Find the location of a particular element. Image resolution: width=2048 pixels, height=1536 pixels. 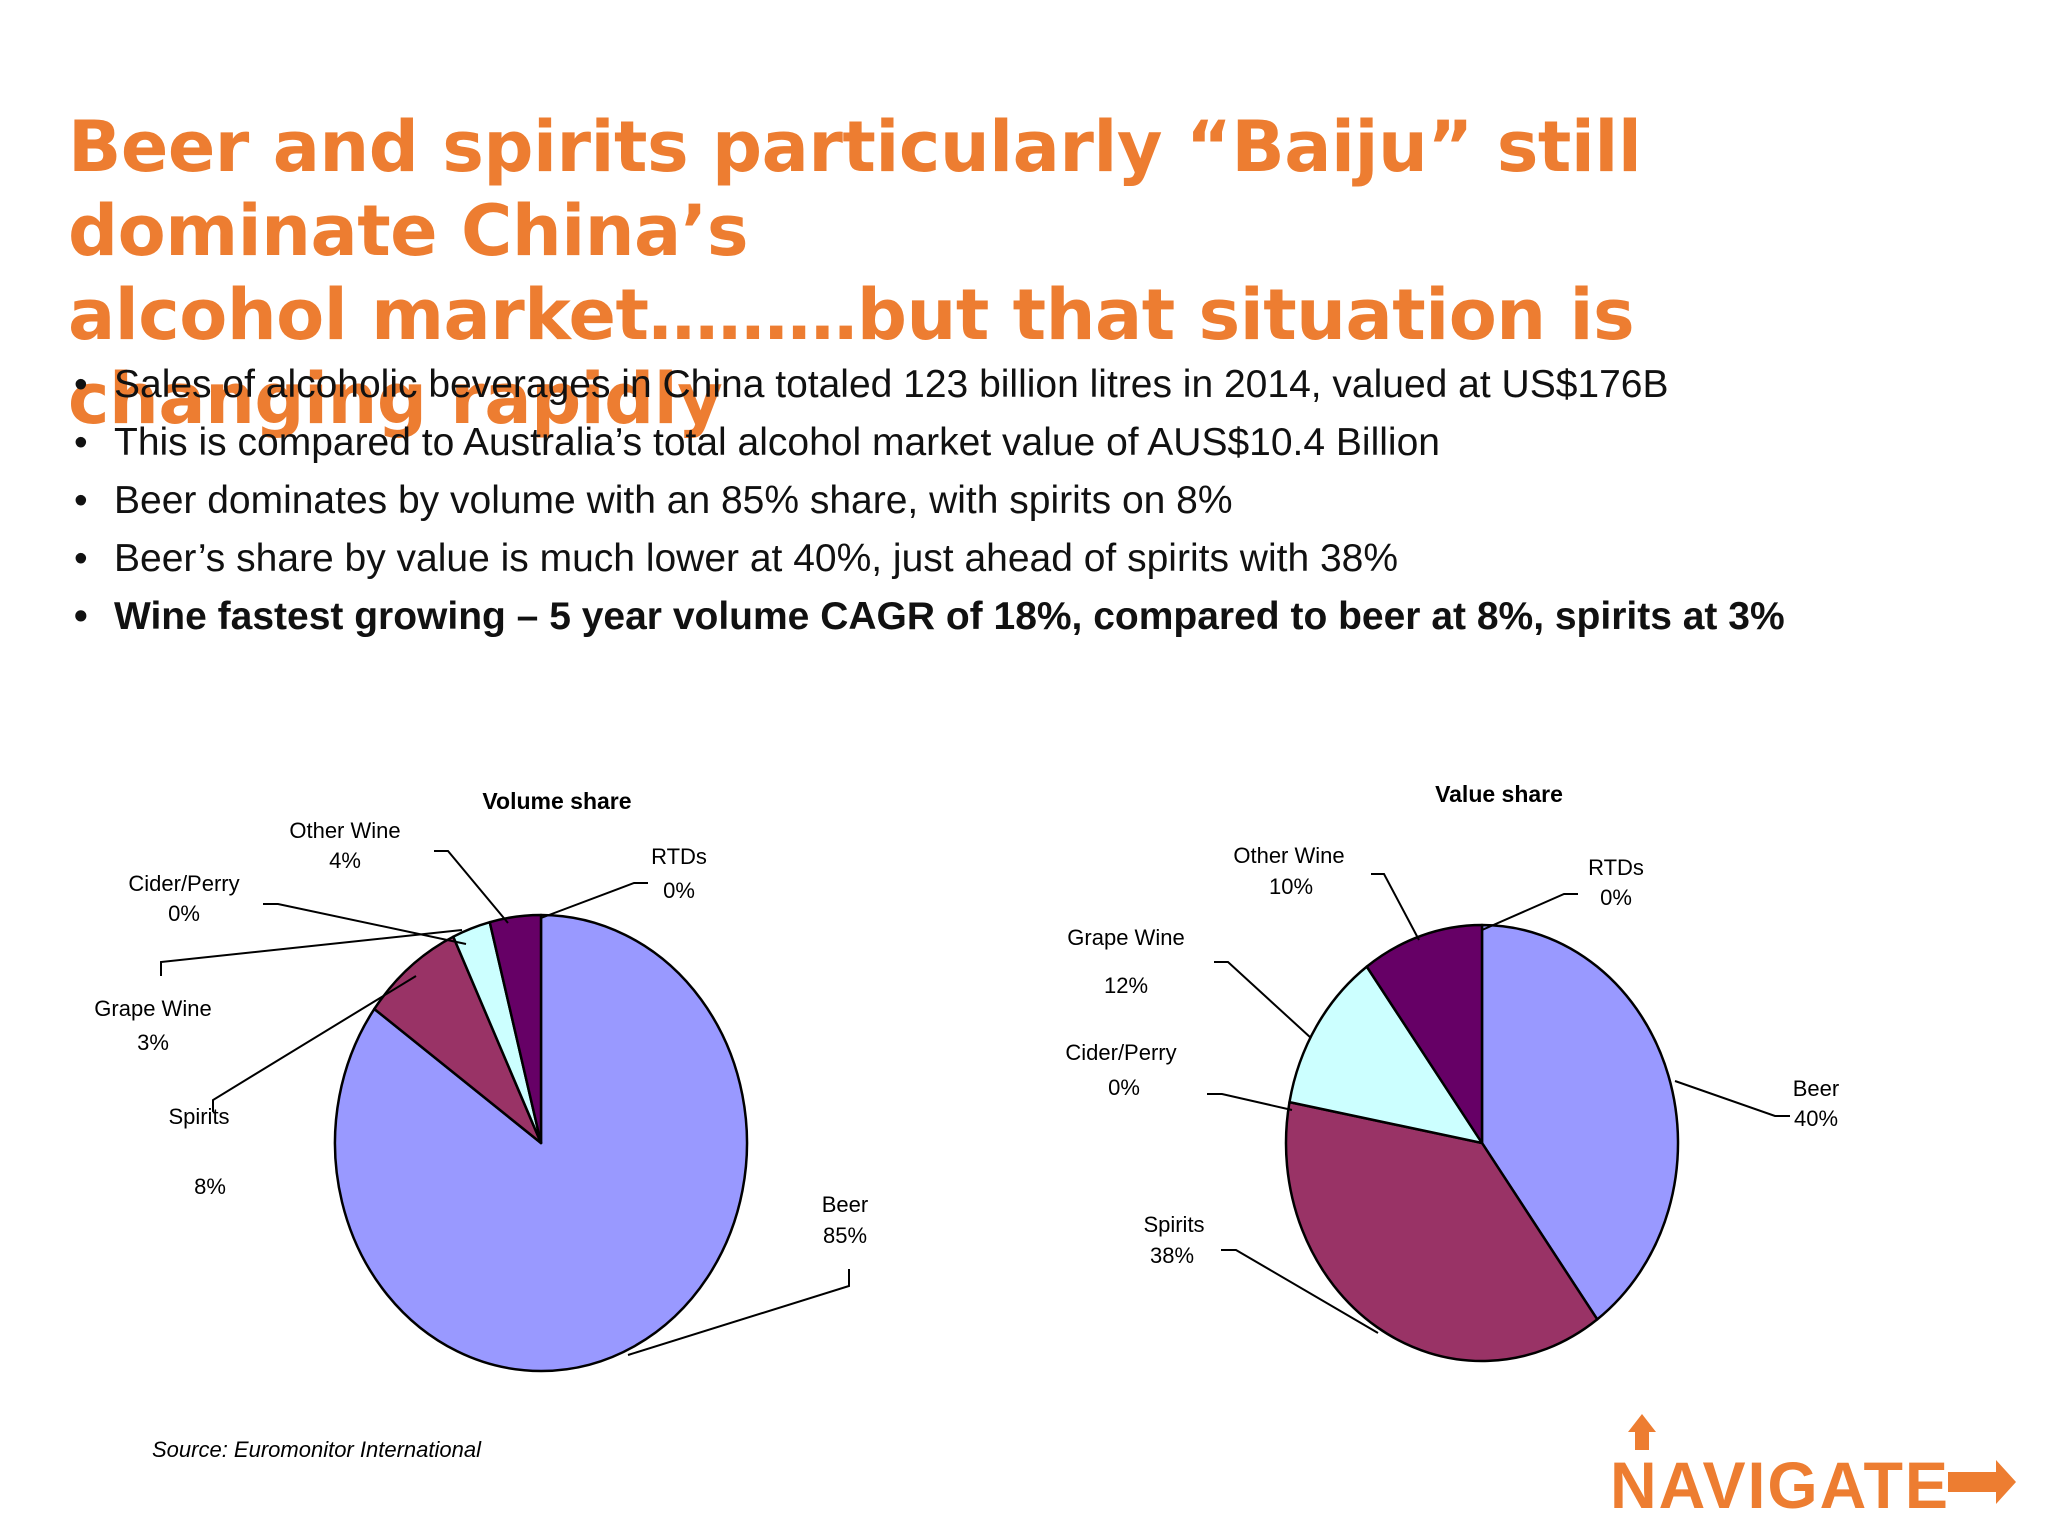

label-other-wine-value: 4% is located at coordinates (345, 860).